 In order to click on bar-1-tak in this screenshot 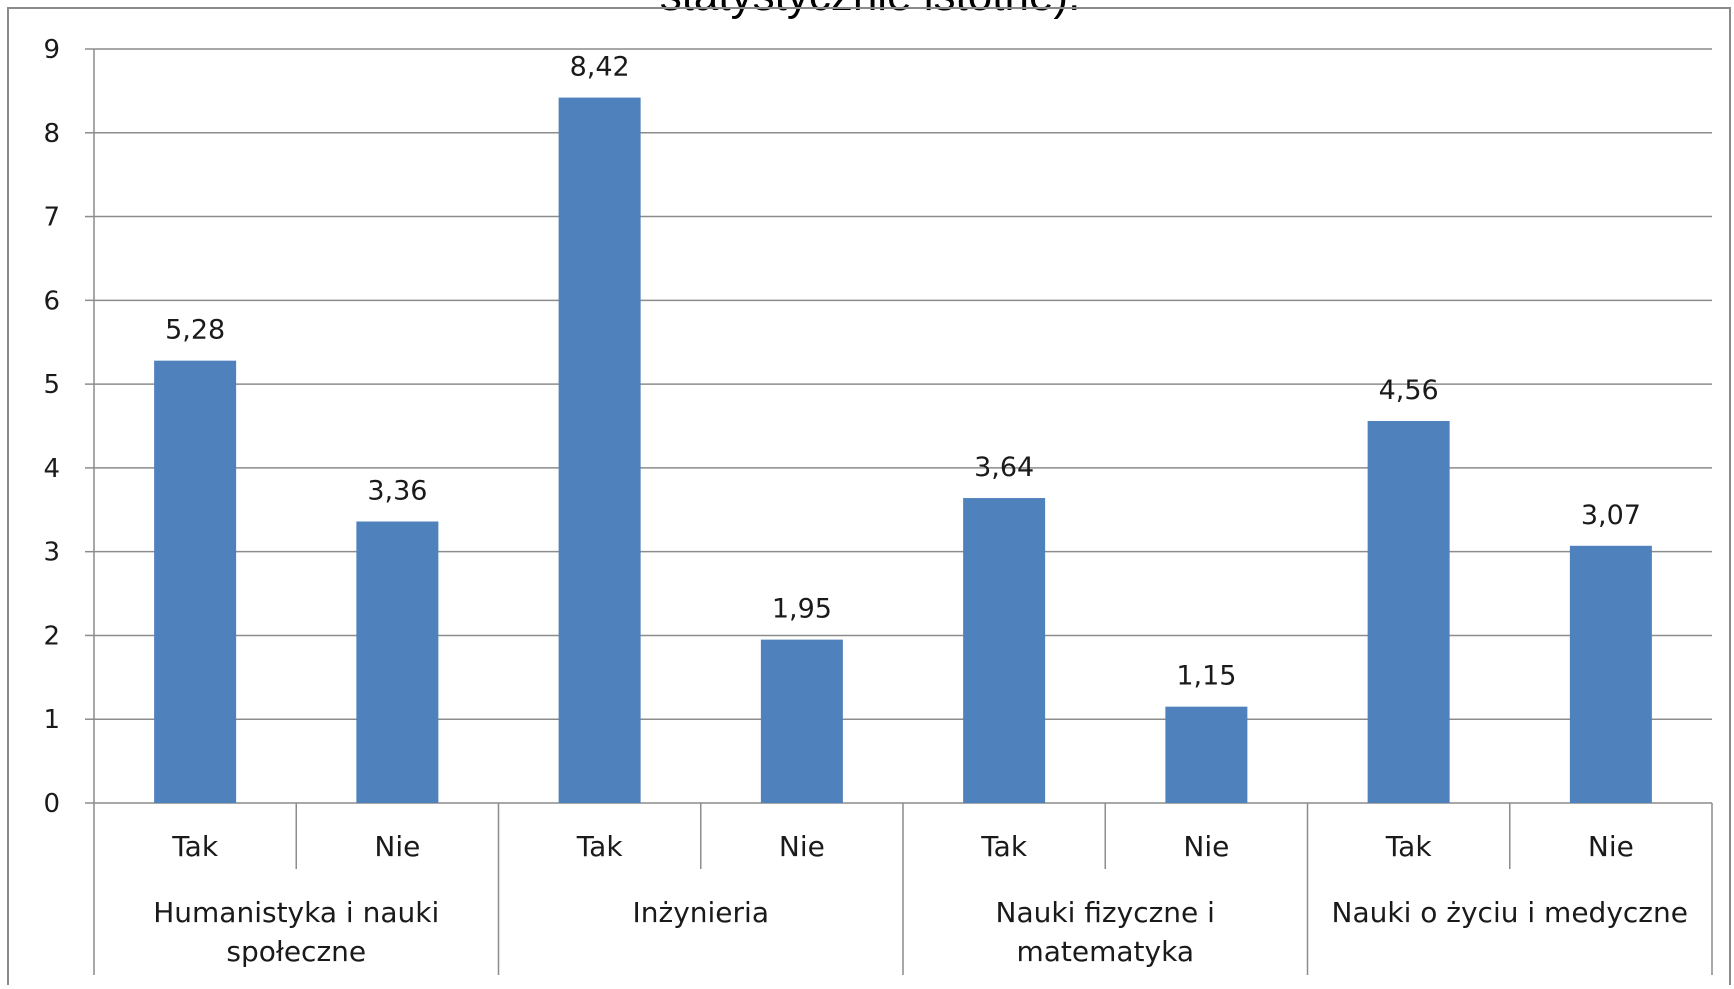, I will do `click(599, 450)`.